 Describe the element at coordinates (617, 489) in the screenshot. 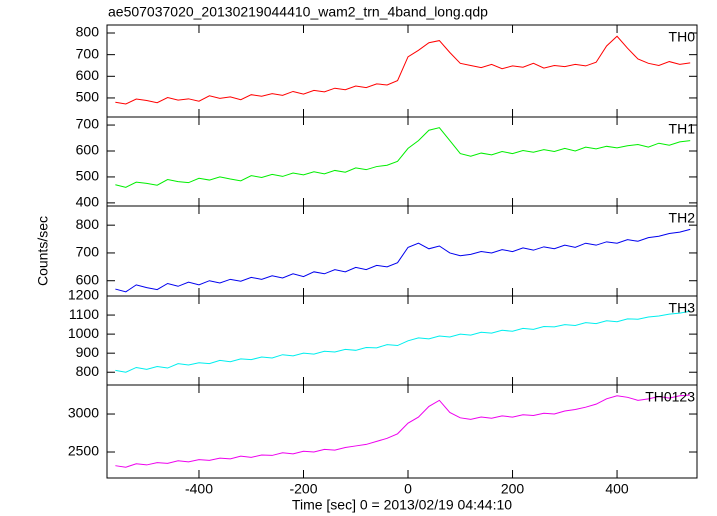

I see `x-tick-label: 400` at that location.